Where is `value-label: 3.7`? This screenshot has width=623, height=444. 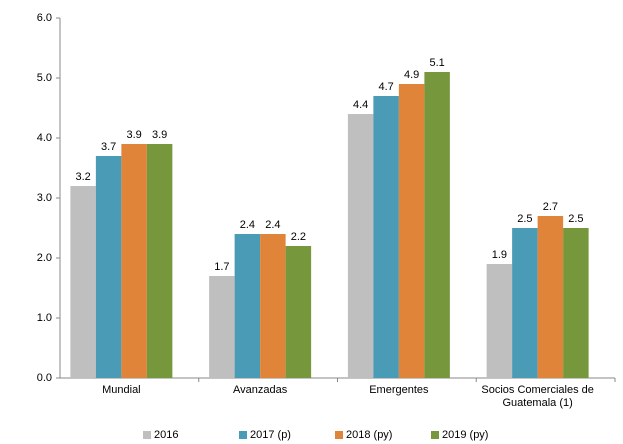
value-label: 3.7 is located at coordinates (108, 147).